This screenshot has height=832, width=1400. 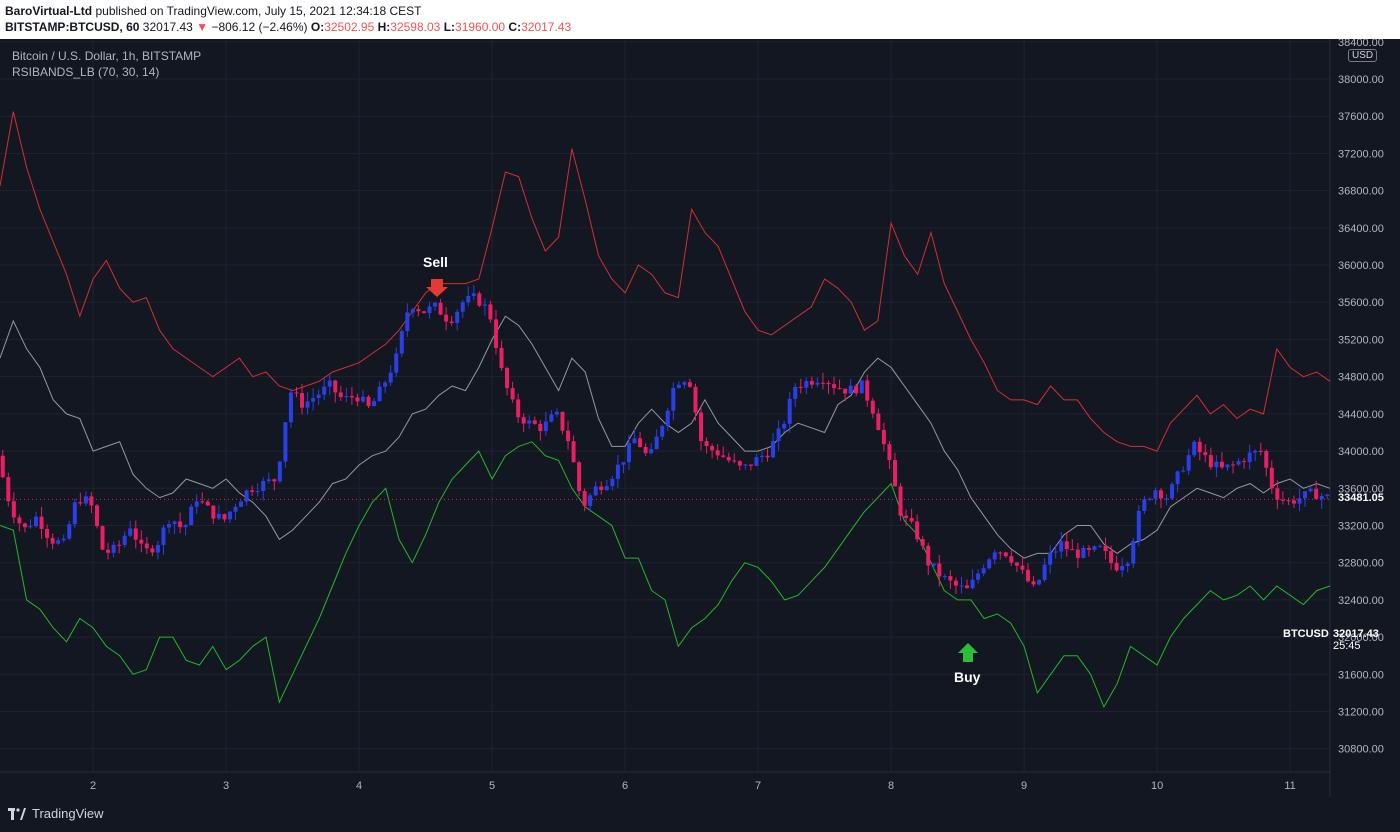 I want to click on footer-bar: TradingView, so click(x=700, y=814).